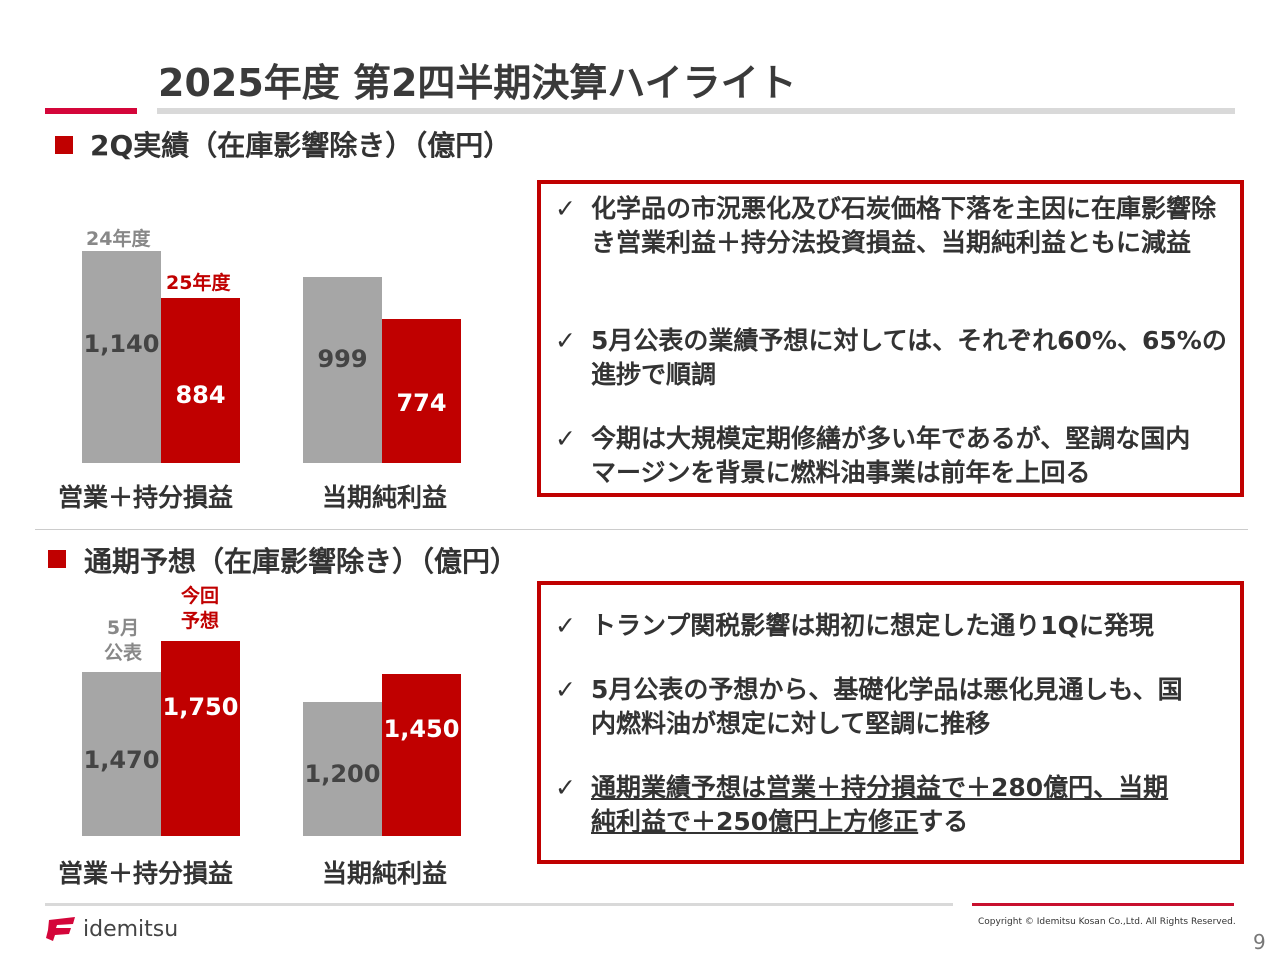 The height and width of the screenshot is (960, 1280). Describe the element at coordinates (499, 904) in the screenshot. I see `footer-rule` at that location.